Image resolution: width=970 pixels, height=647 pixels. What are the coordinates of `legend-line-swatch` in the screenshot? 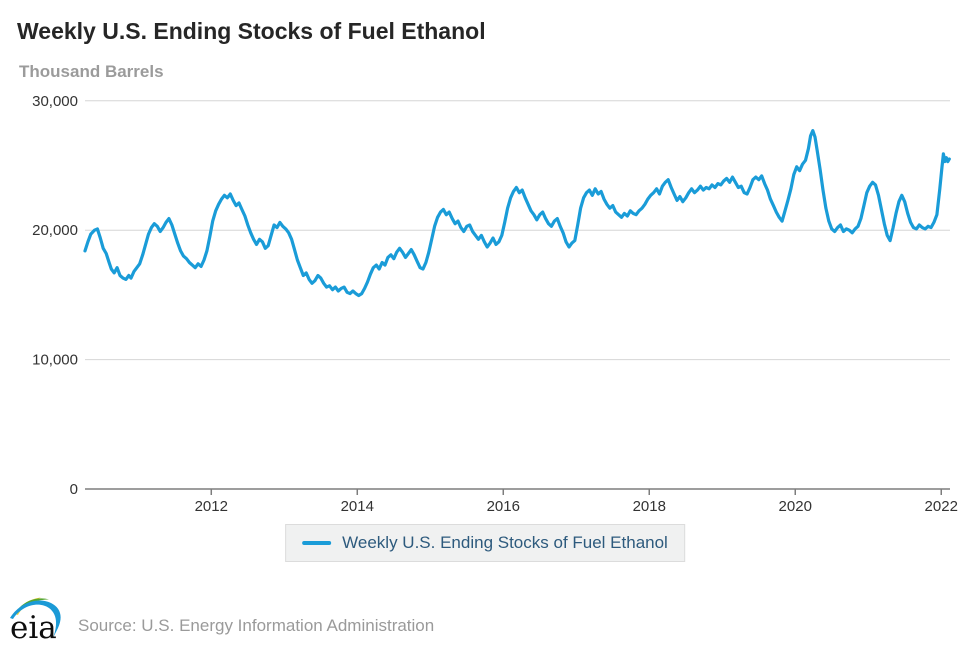 It's located at (317, 543).